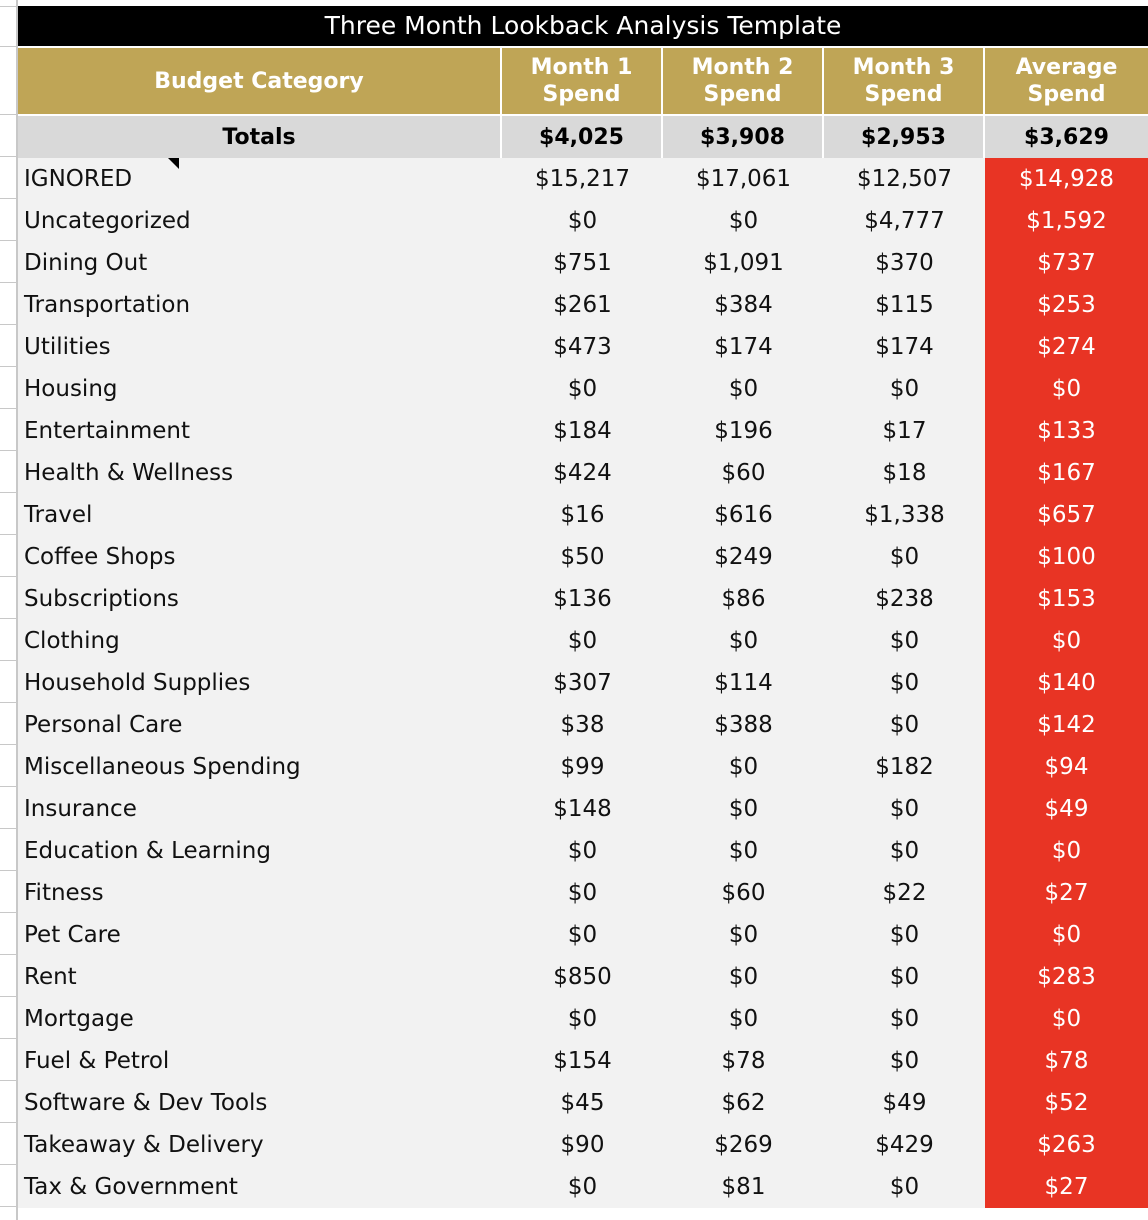 This screenshot has height=1220, width=1148. I want to click on month-3-cell: $182, so click(904, 767).